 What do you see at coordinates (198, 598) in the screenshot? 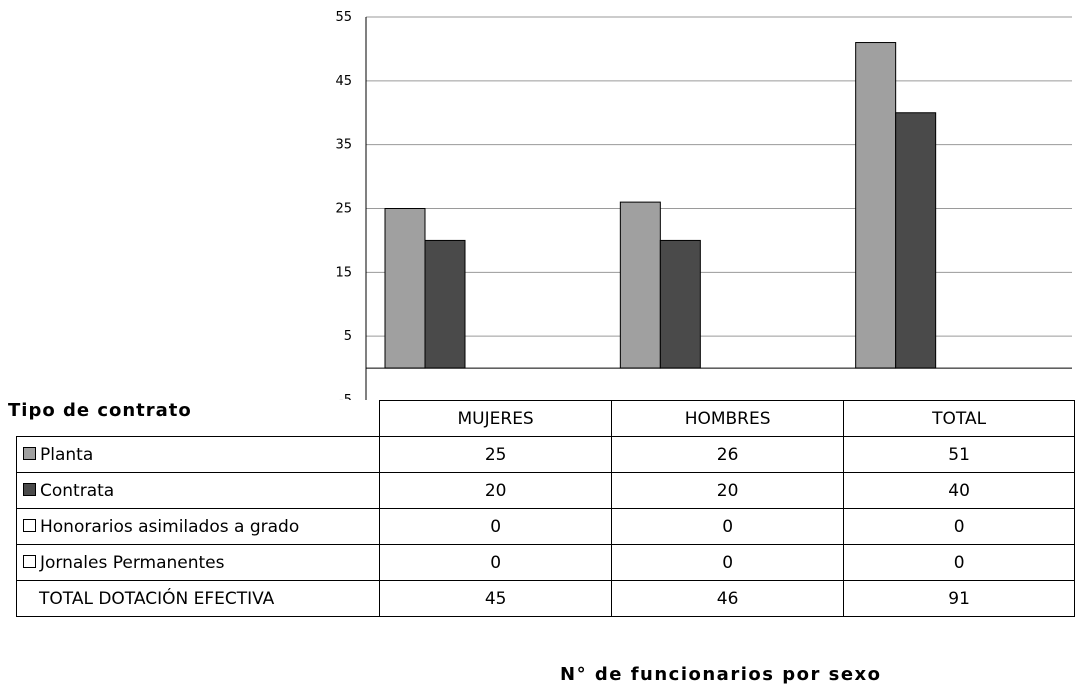
I see `total-row-label: TOTAL DOTACIÓN EFECTIVA` at bounding box center [198, 598].